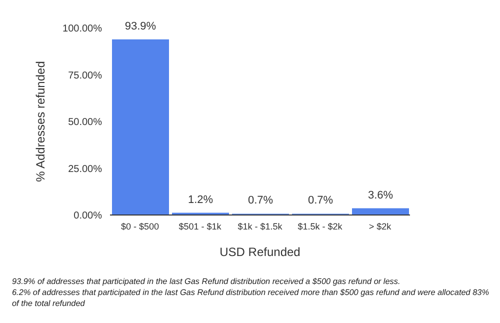 This screenshot has width=500, height=323. What do you see at coordinates (251, 298) in the screenshot?
I see `text: 6.2% of addresses that participated in the last Gas Refund distribution received more than $500 gas refund and were allocated 83% of the total refunded` at bounding box center [251, 298].